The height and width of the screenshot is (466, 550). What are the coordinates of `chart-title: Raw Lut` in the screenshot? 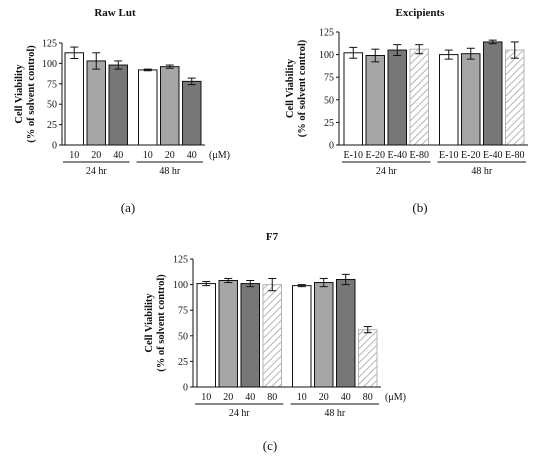 It's located at (115, 13).